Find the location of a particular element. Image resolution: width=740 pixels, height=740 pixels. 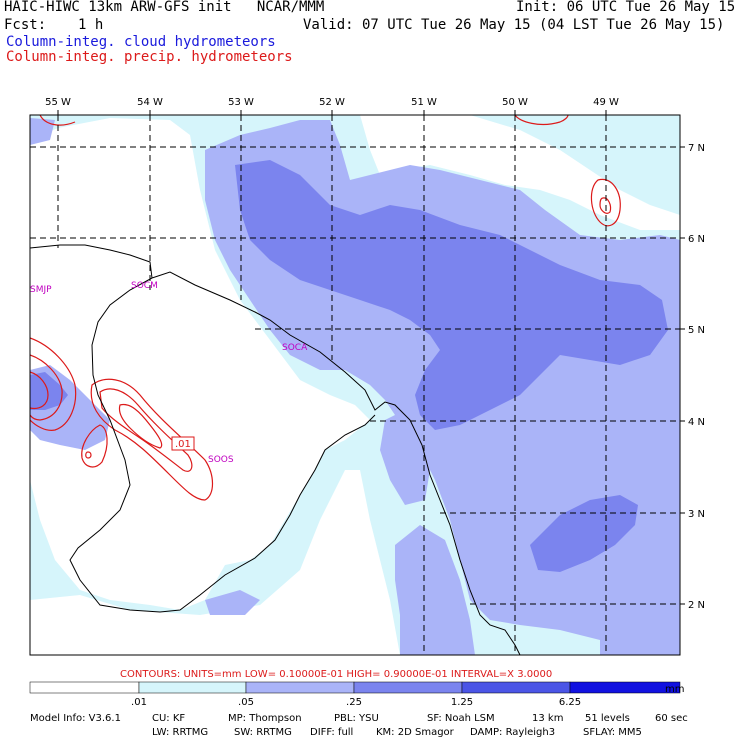

precip-contour-main-inner is located at coordinates (146, 430).